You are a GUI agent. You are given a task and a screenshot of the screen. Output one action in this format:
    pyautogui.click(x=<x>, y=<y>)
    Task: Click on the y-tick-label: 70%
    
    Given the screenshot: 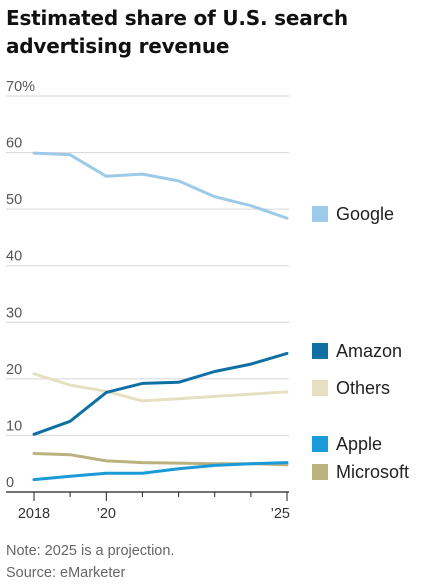 What is the action you would take?
    pyautogui.click(x=20, y=87)
    